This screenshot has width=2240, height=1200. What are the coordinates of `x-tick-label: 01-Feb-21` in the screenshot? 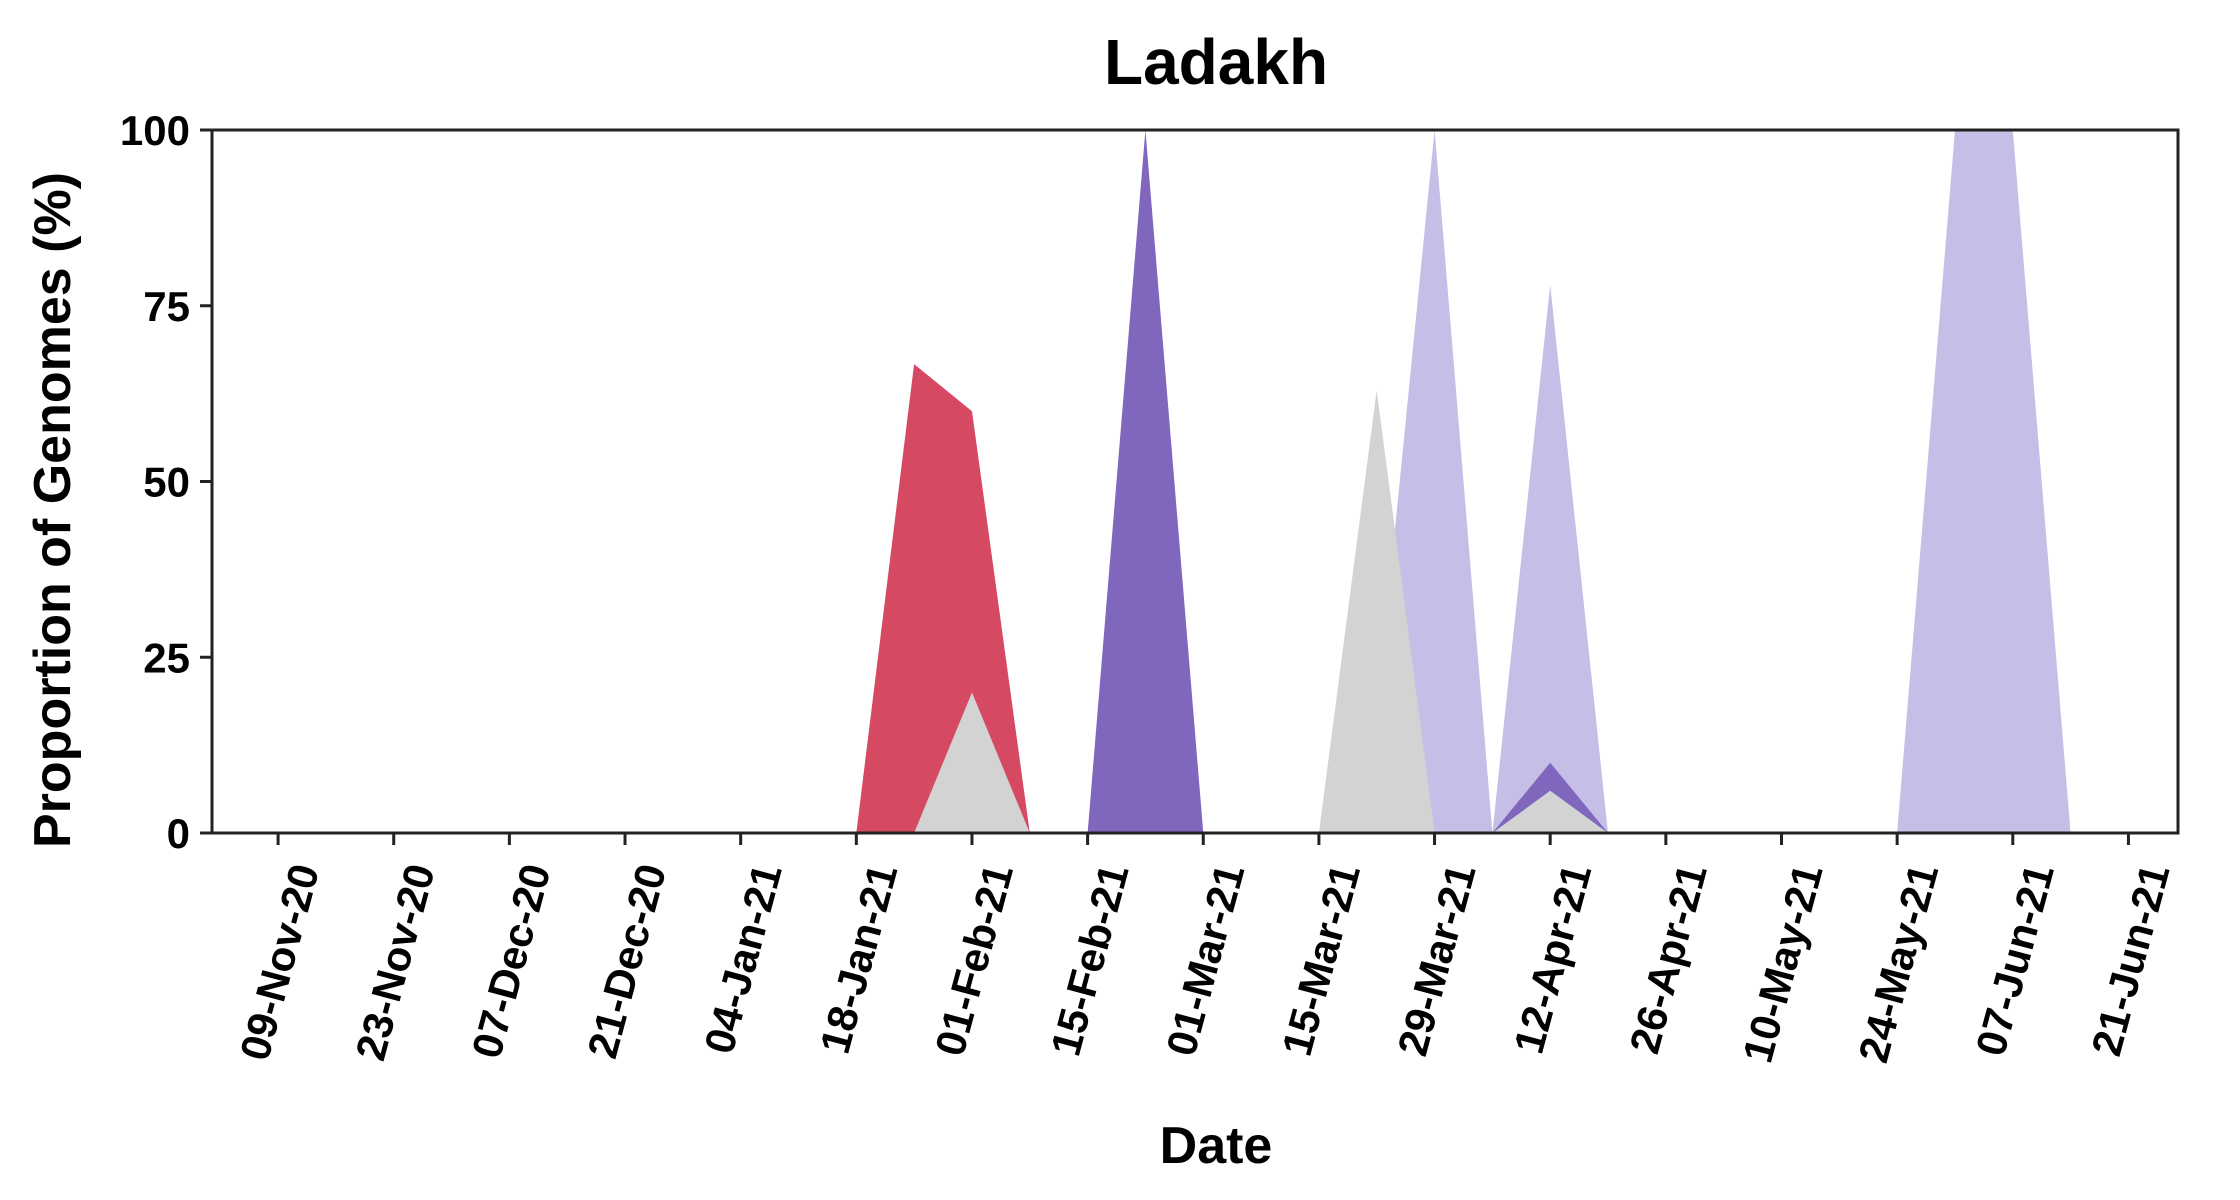 It's located at (974, 960).